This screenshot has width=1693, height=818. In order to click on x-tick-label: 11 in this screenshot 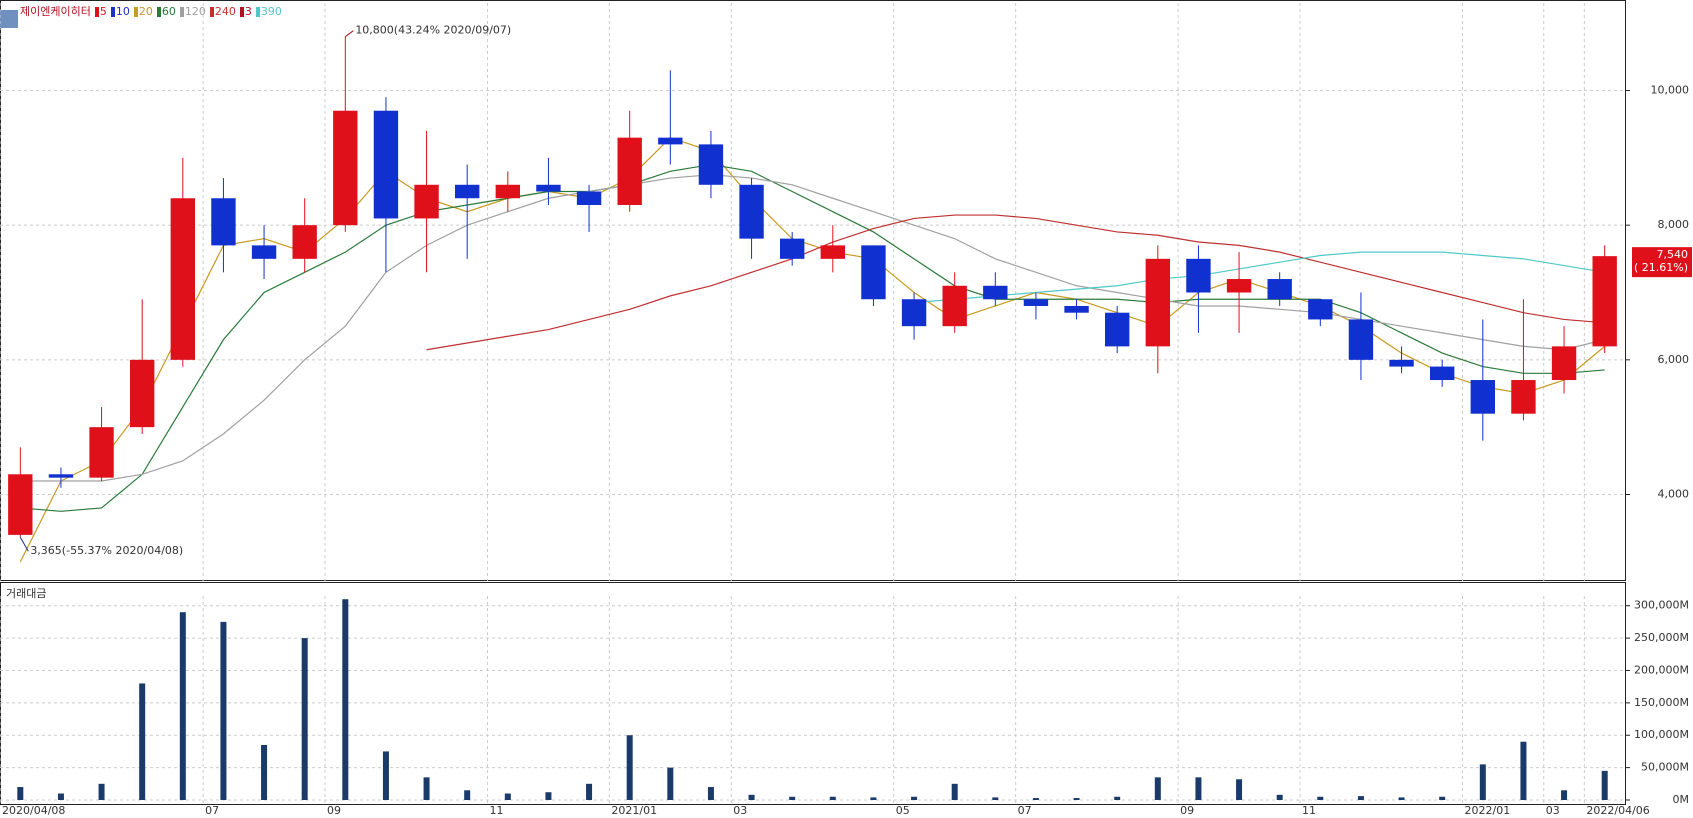, I will do `click(497, 810)`.